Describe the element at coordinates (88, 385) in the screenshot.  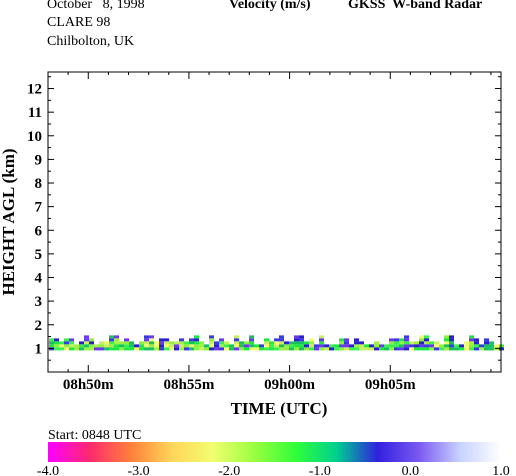
I see `x-tick-label: 08h50m` at that location.